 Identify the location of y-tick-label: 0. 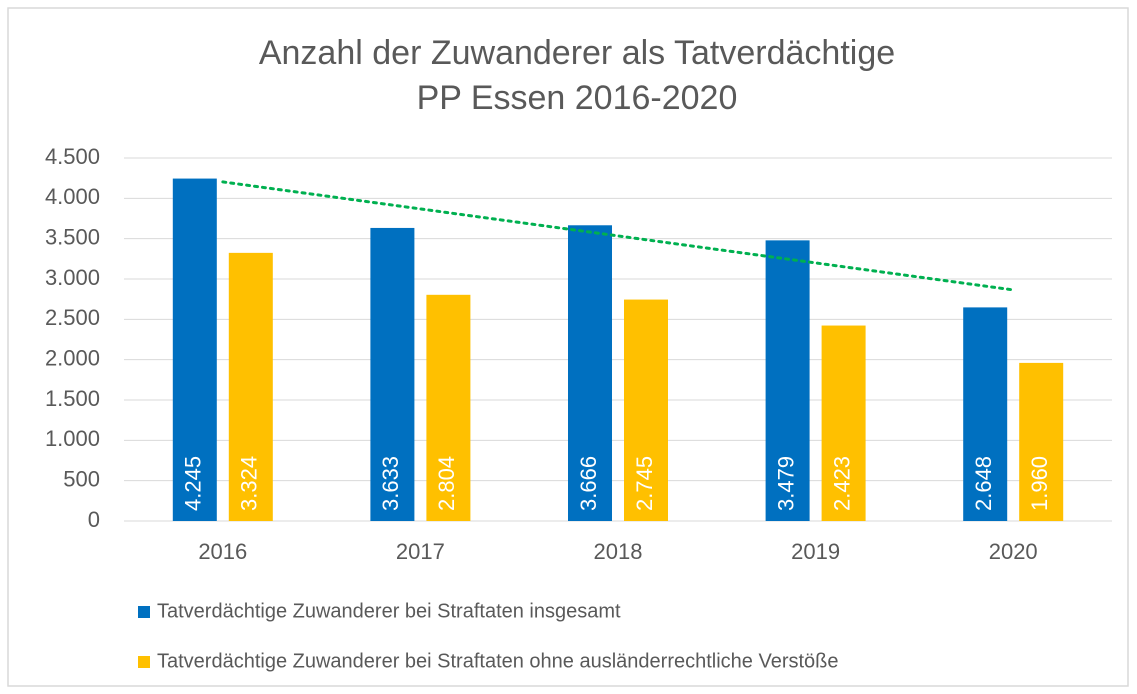
(94, 519).